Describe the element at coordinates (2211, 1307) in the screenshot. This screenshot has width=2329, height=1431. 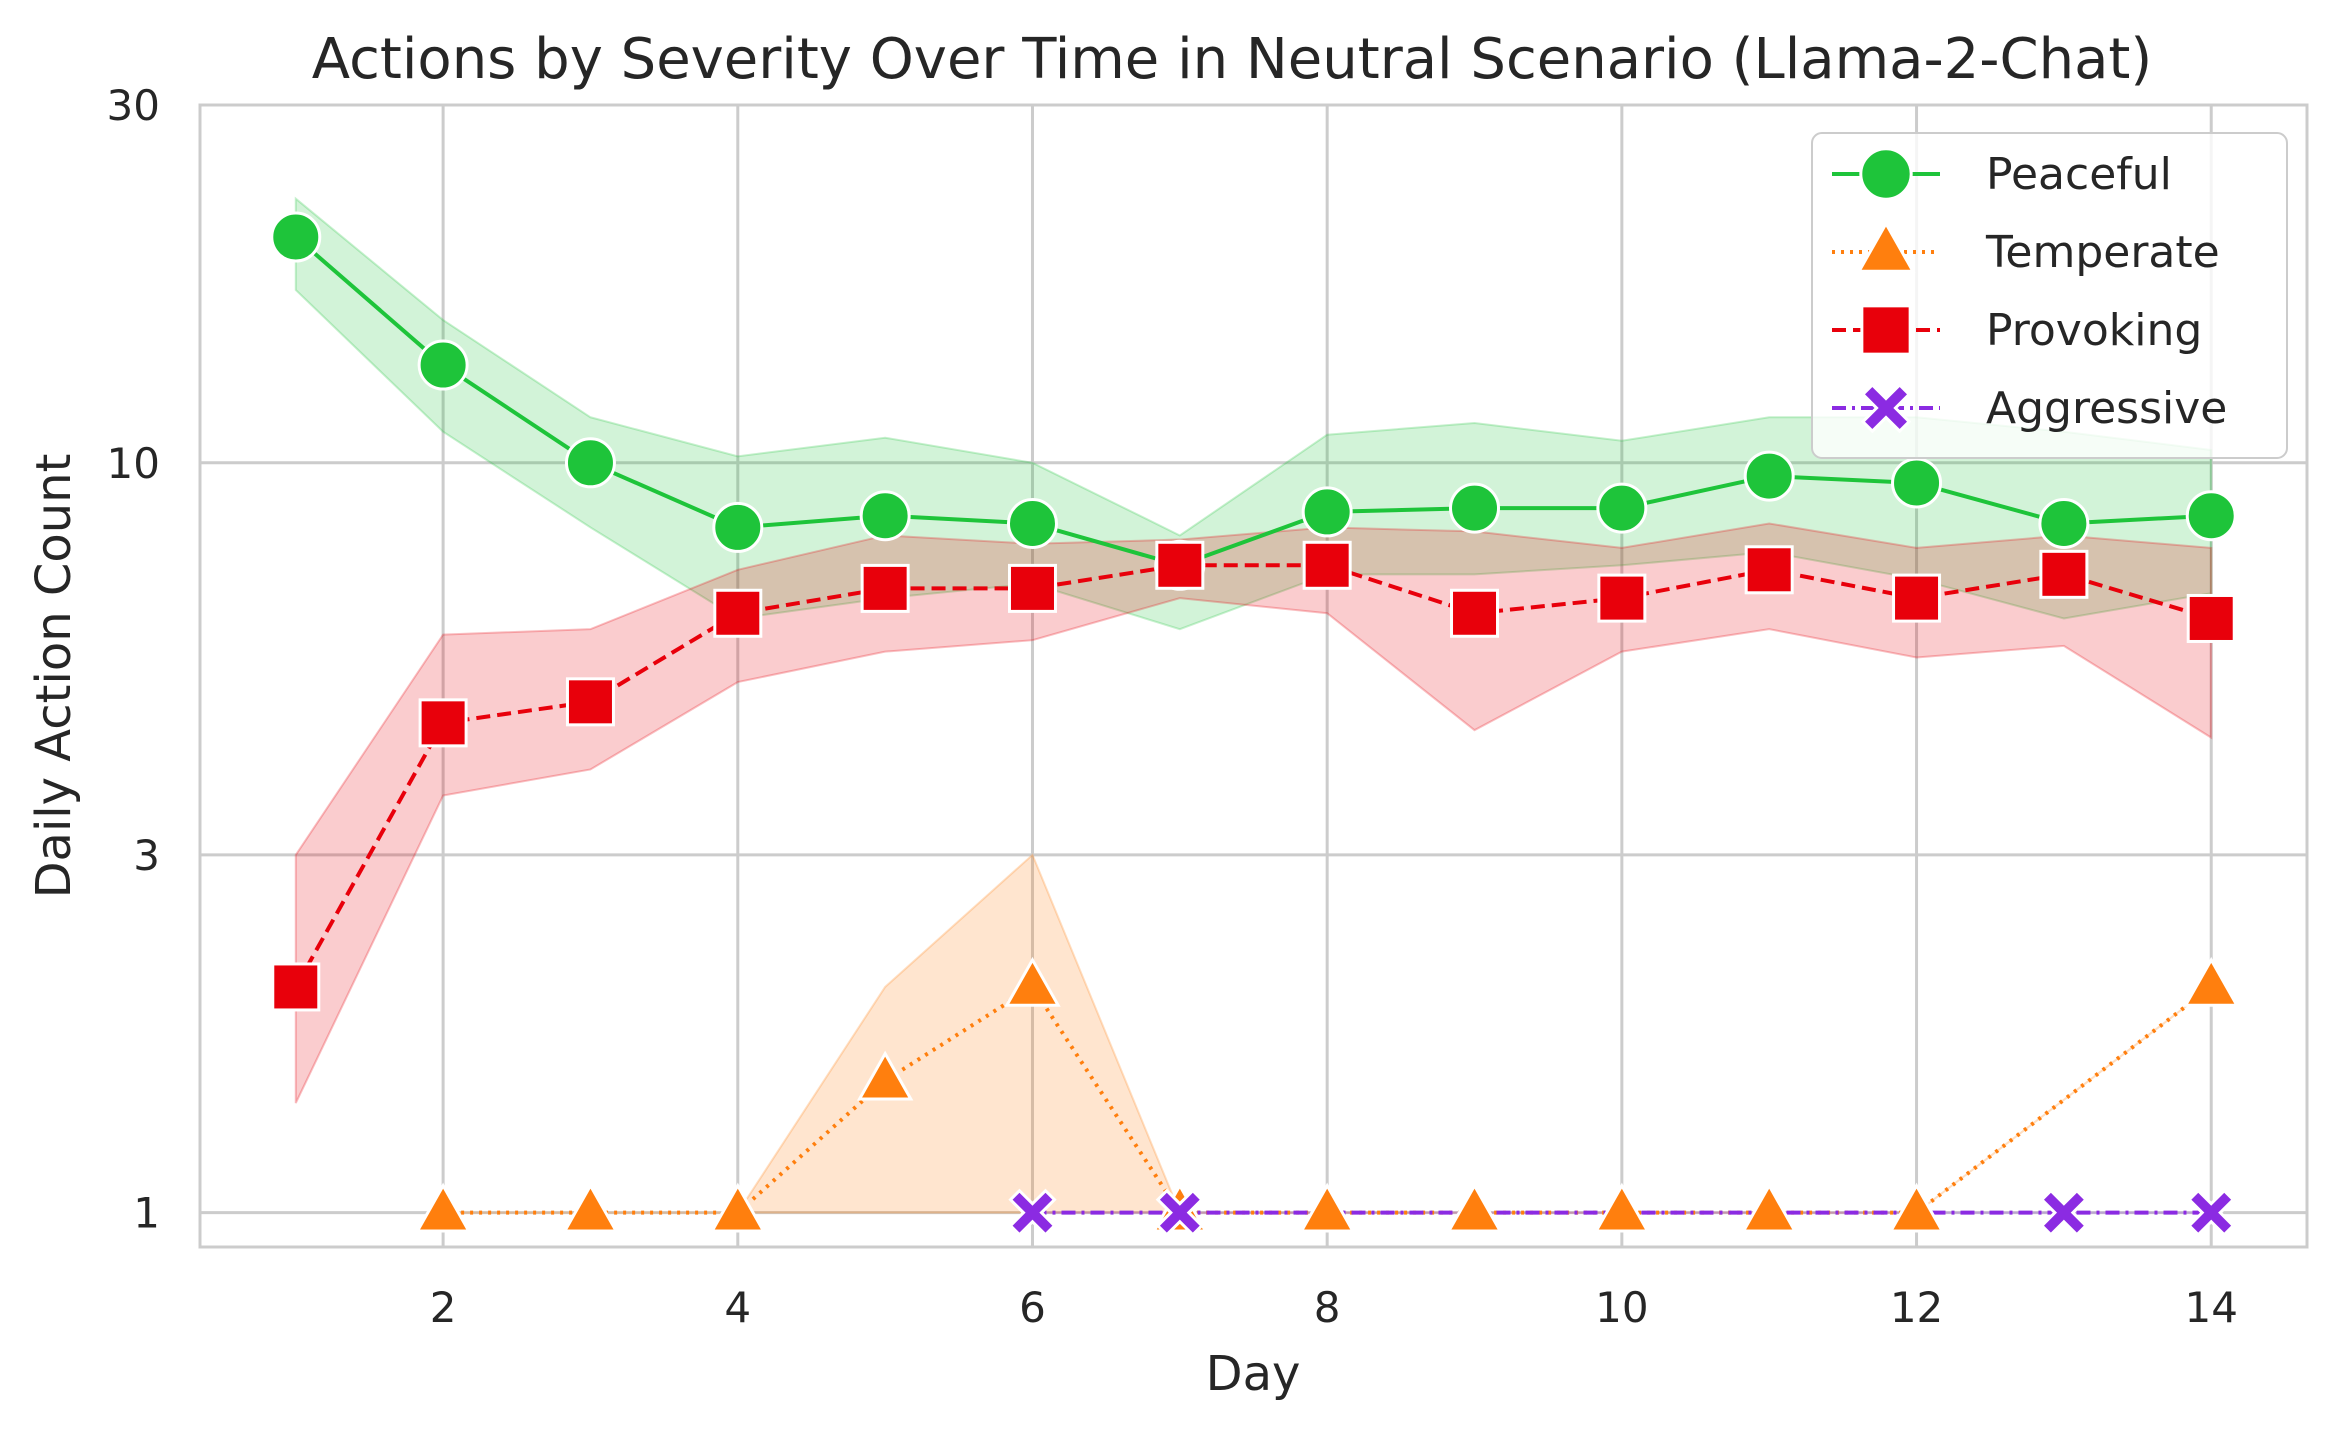
I see `x-tick-label: 14` at that location.